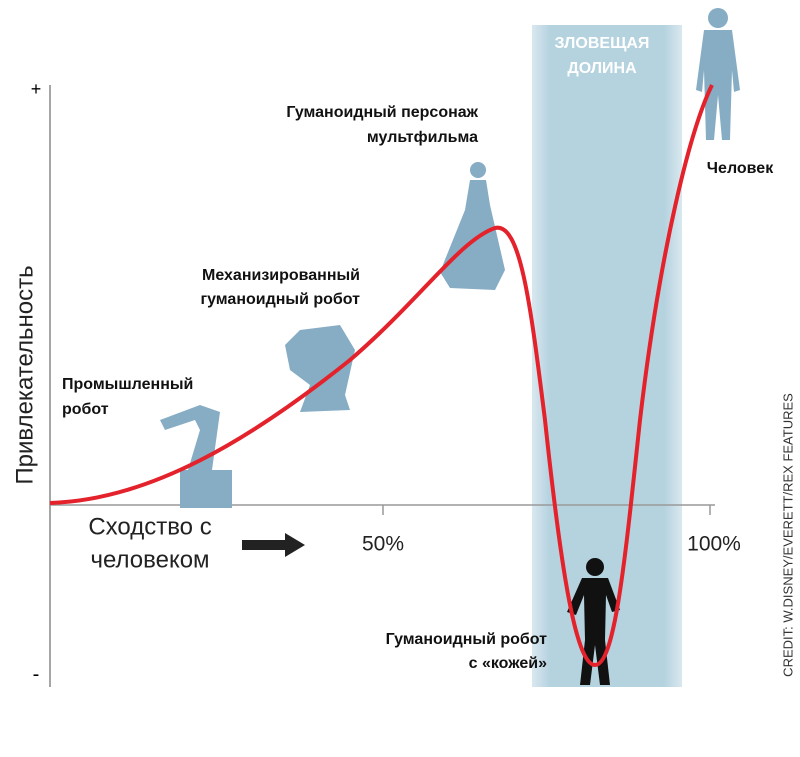 This screenshot has width=800, height=757. What do you see at coordinates (718, 74) in the screenshot?
I see `human-figure` at bounding box center [718, 74].